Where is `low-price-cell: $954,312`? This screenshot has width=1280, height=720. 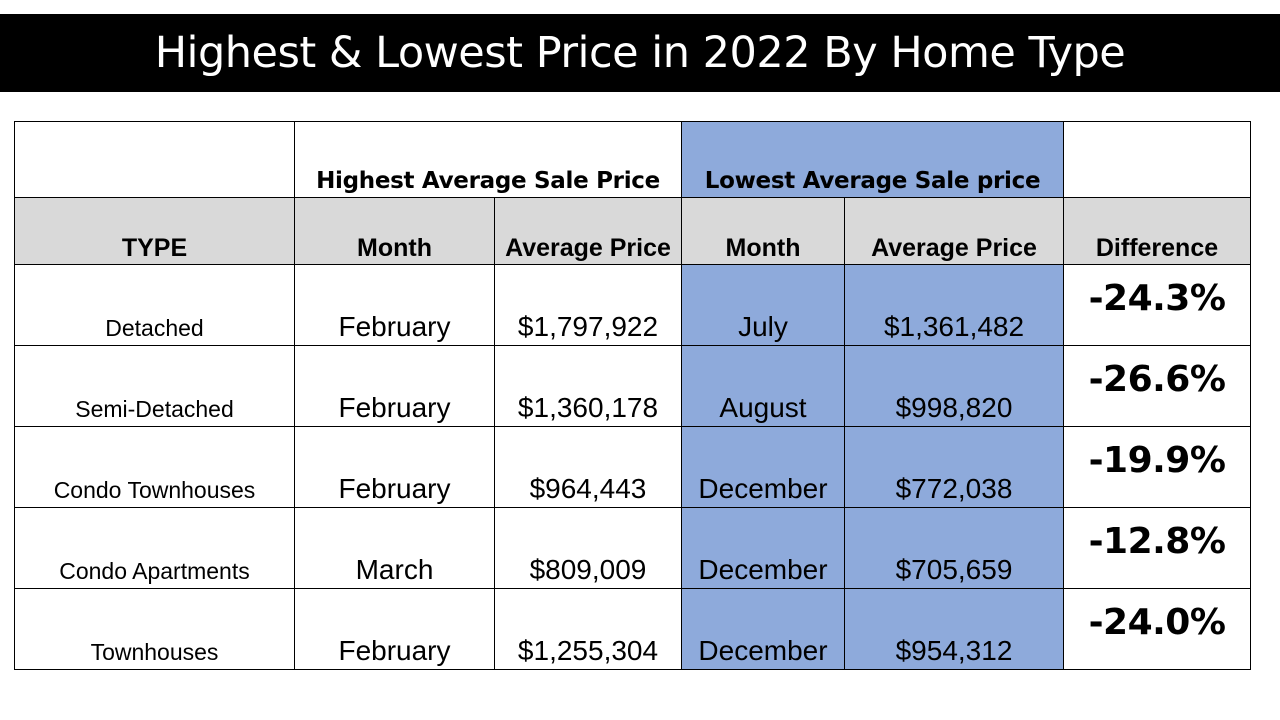 low-price-cell: $954,312 is located at coordinates (954, 629).